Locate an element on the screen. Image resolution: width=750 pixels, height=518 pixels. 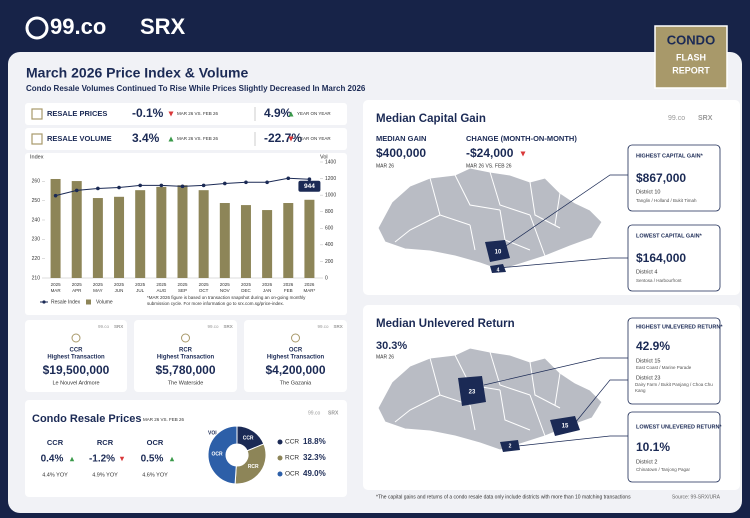
kpi-value: -$24,000 is located at coordinates (490, 153).